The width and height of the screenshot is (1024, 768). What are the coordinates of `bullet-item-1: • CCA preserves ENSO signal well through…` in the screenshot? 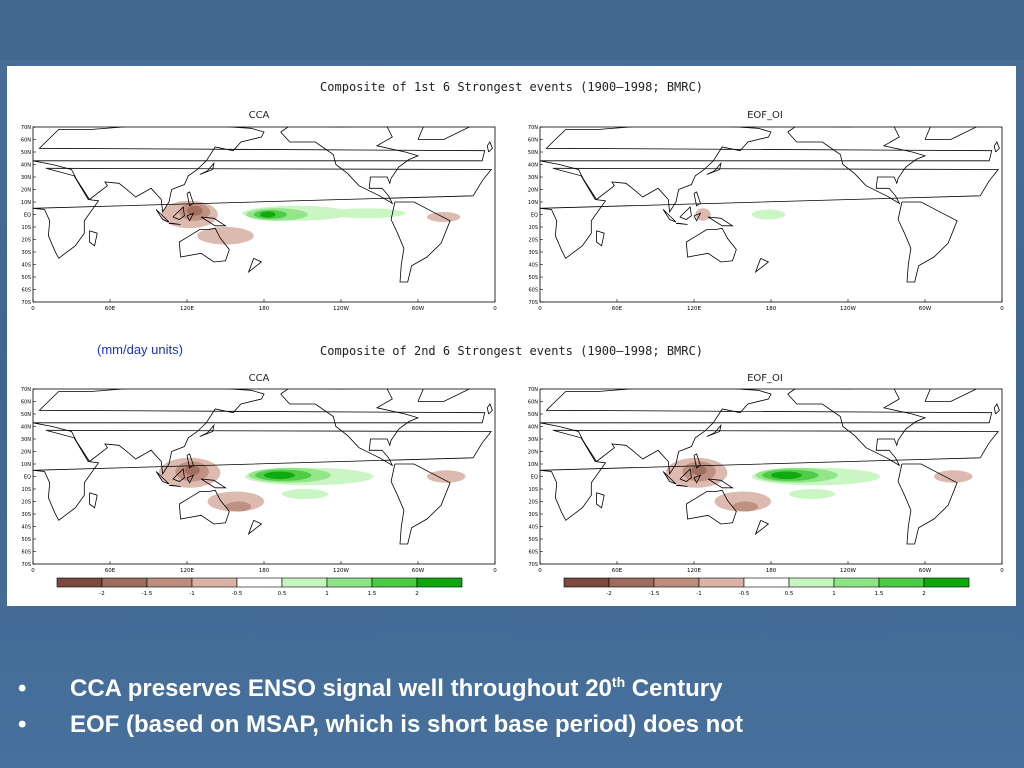 It's located at (509, 685).